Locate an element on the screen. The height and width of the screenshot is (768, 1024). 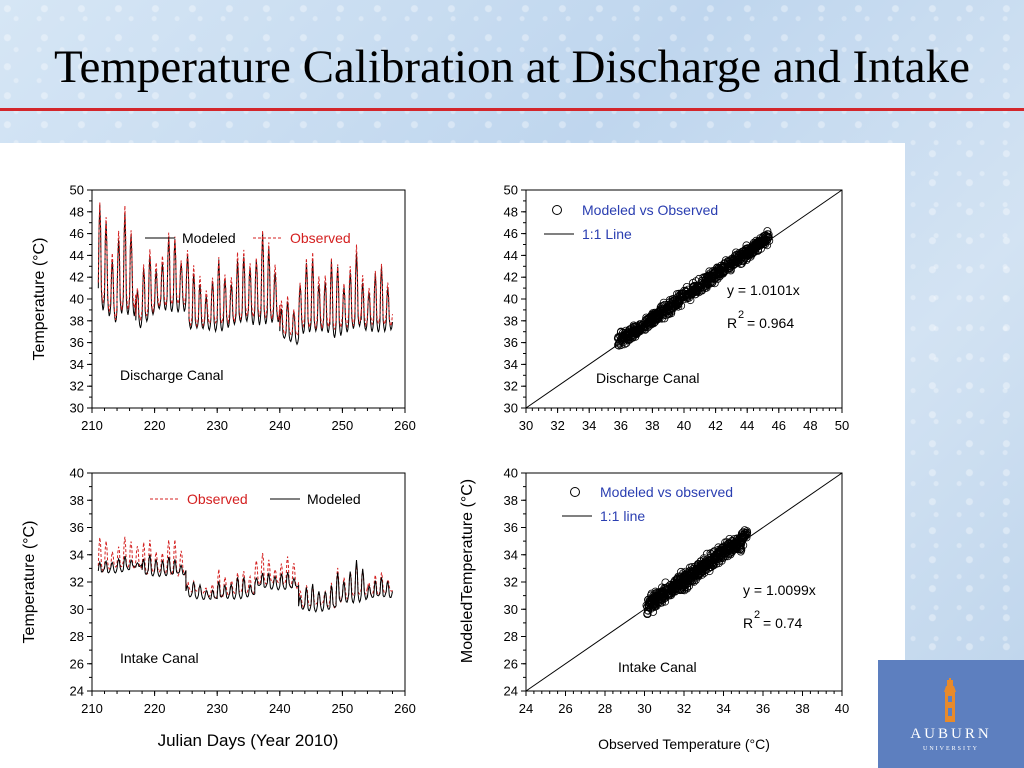
r-squared-value: = 0.964 is located at coordinates (770, 323).